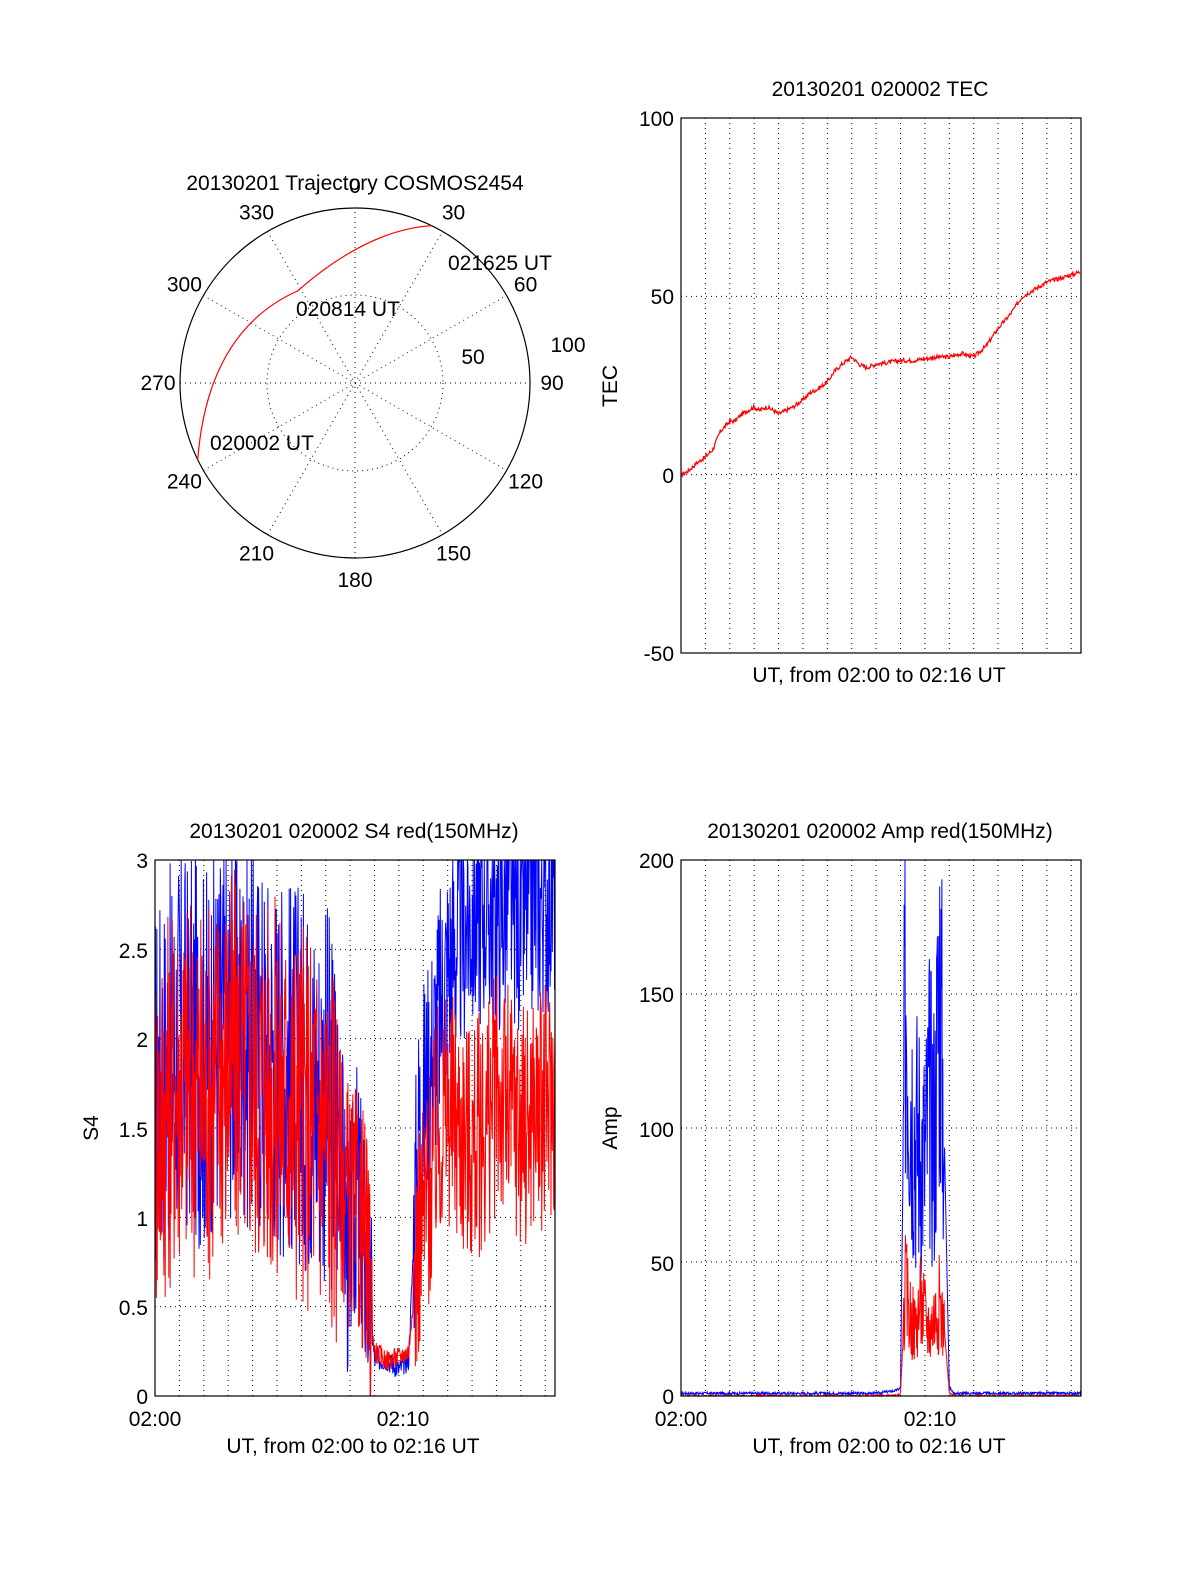  I want to click on polar-azimuth-label: 240, so click(184, 482).